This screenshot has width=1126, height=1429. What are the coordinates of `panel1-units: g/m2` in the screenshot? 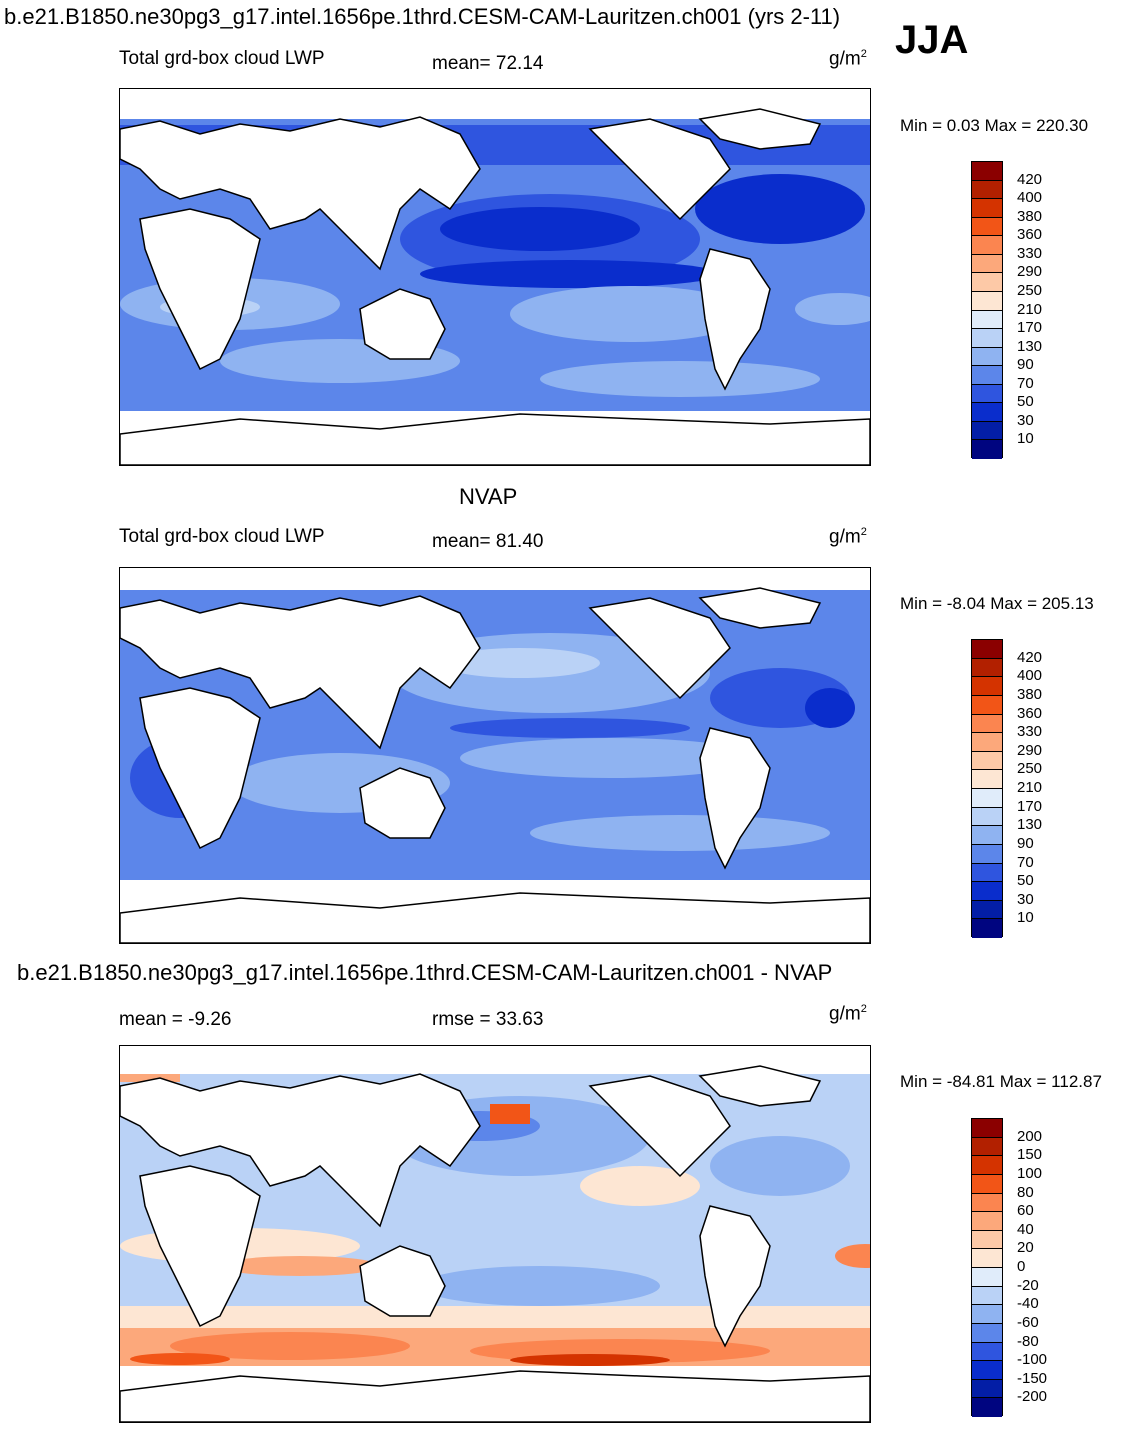 It's located at (848, 59).